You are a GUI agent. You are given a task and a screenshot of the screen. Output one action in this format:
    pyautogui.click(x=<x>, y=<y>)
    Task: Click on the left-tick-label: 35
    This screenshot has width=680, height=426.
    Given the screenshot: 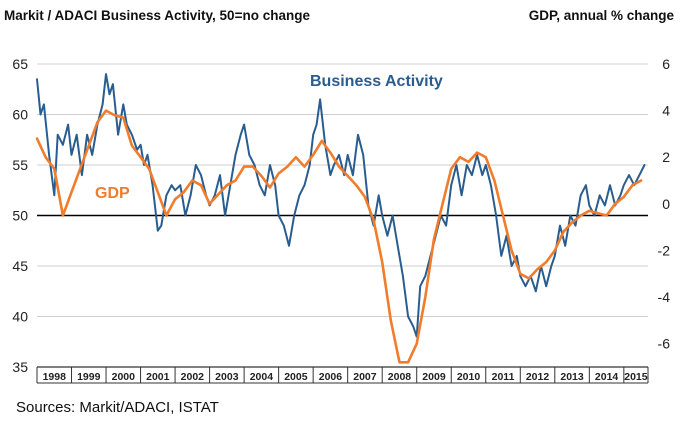 What is the action you would take?
    pyautogui.click(x=20, y=367)
    